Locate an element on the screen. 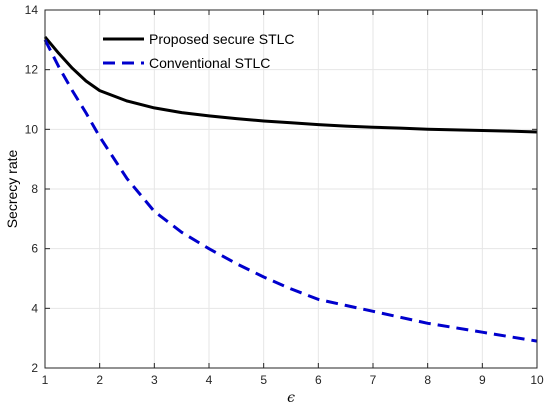 The image size is (550, 413). x-tick-label: 1 is located at coordinates (45, 380).